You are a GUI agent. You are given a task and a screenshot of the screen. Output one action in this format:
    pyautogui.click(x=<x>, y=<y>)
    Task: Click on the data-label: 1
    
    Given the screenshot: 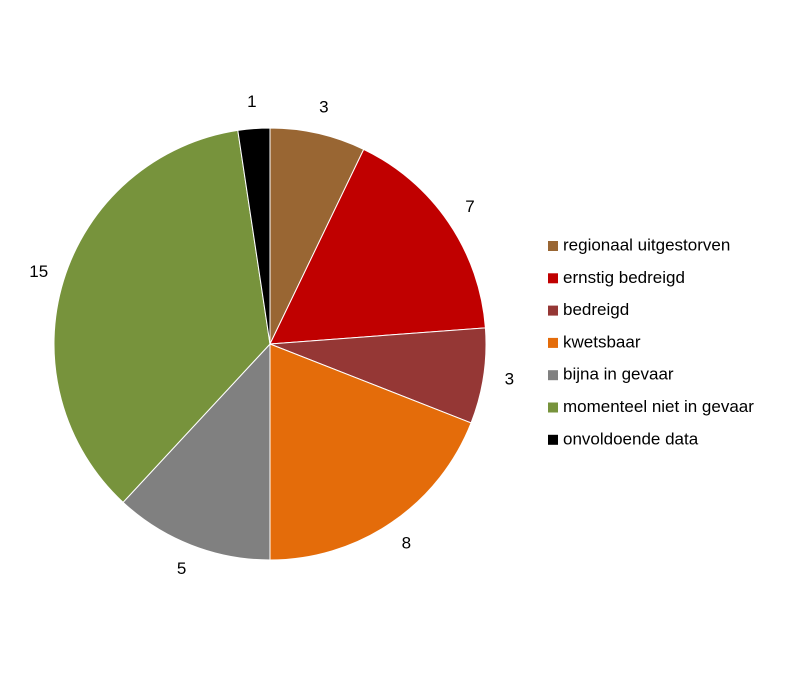 What is the action you would take?
    pyautogui.click(x=251, y=101)
    